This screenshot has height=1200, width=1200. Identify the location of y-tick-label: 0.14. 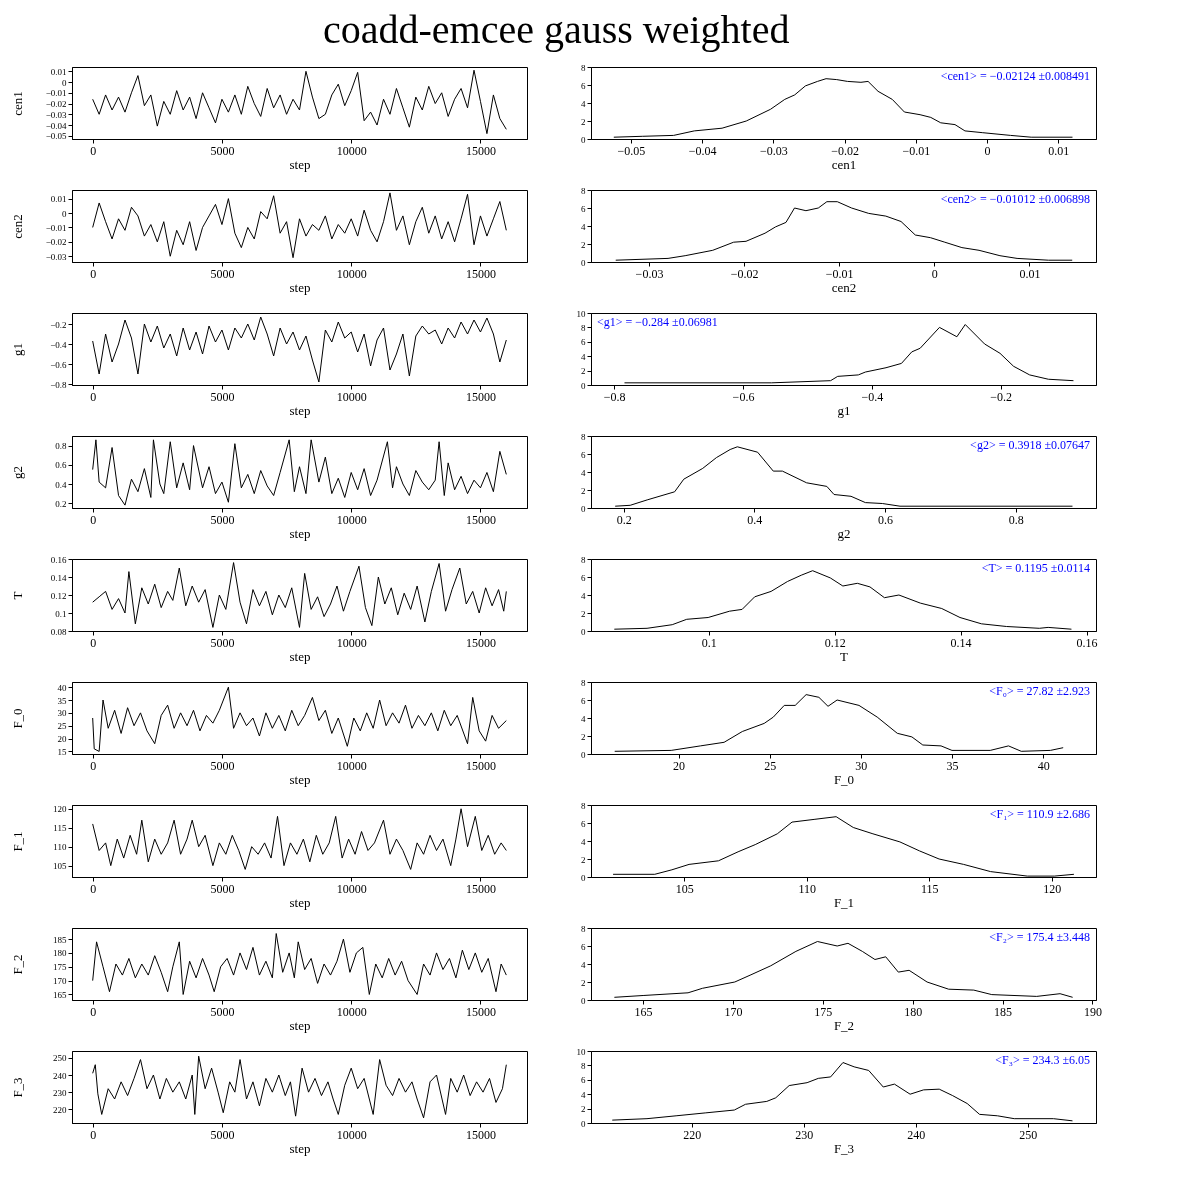
(58, 577).